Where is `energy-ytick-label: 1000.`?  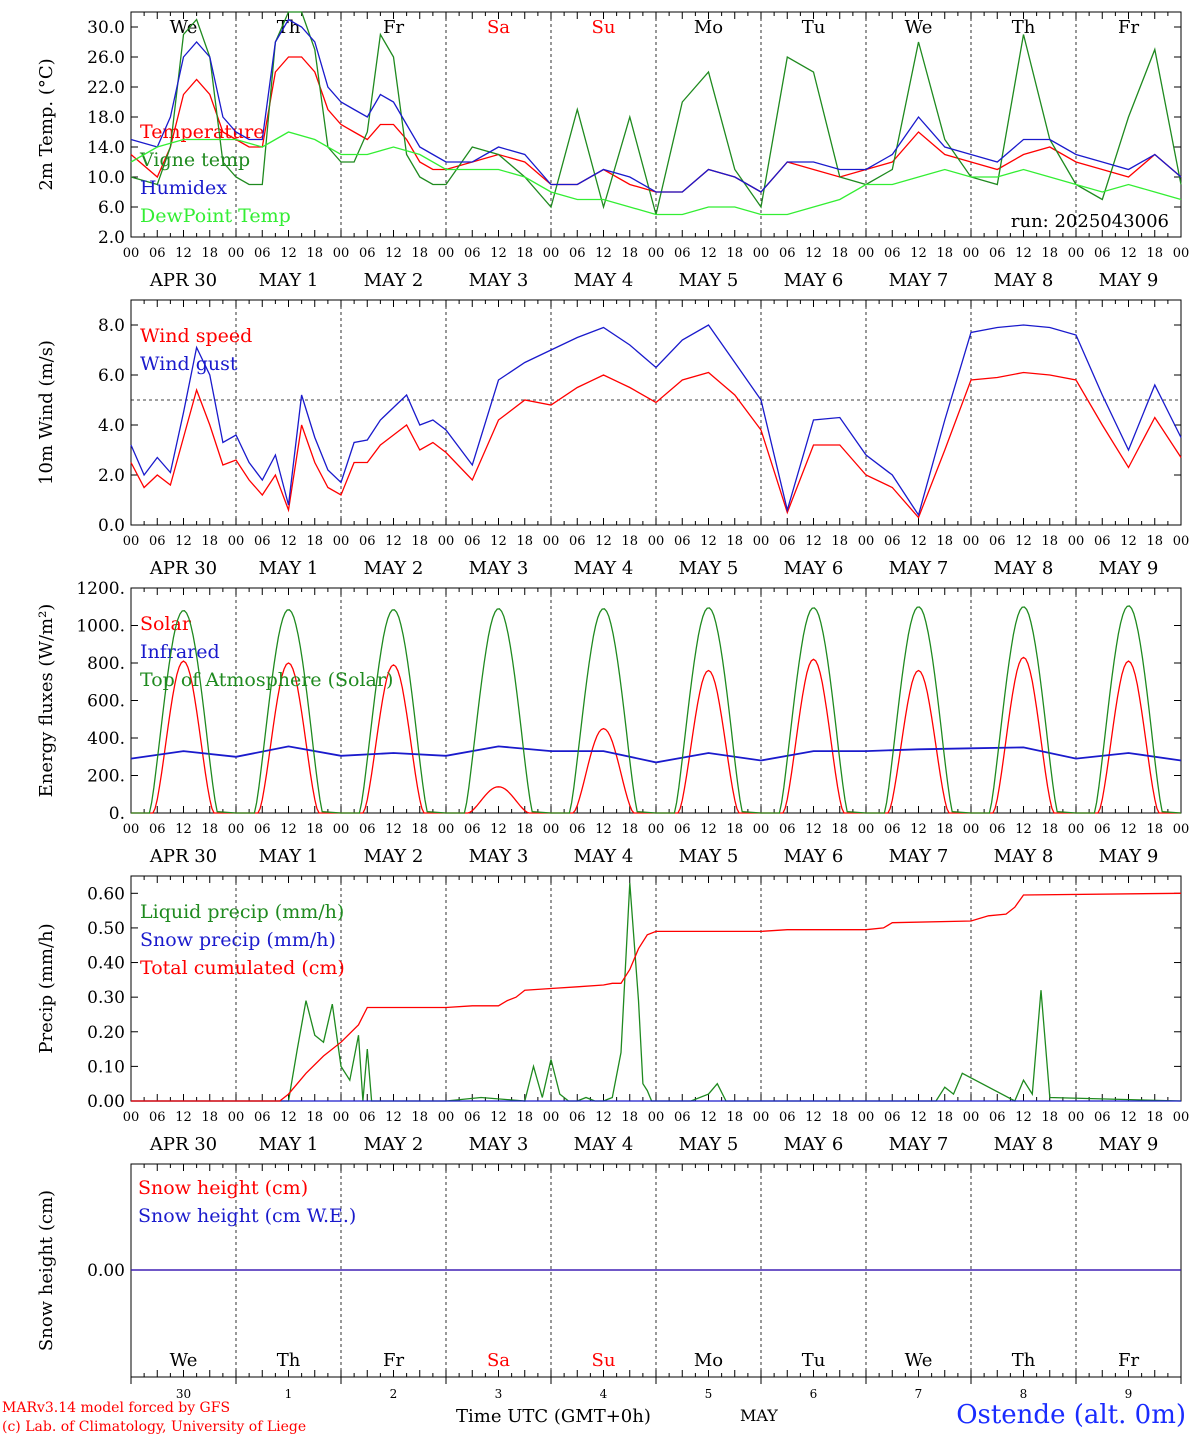
energy-ytick-label: 1000. is located at coordinates (100, 627).